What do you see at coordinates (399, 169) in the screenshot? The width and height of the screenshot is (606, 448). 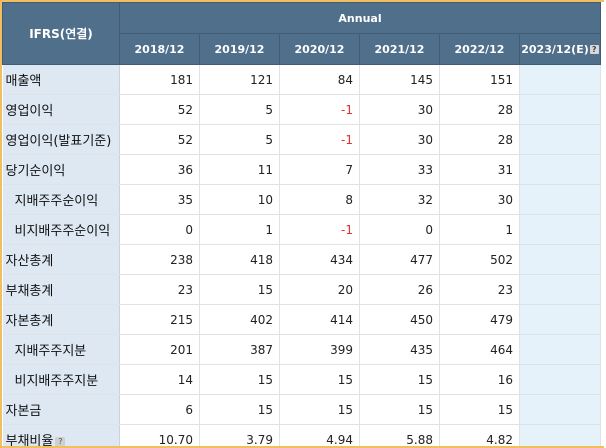 I see `table-cell: 33` at bounding box center [399, 169].